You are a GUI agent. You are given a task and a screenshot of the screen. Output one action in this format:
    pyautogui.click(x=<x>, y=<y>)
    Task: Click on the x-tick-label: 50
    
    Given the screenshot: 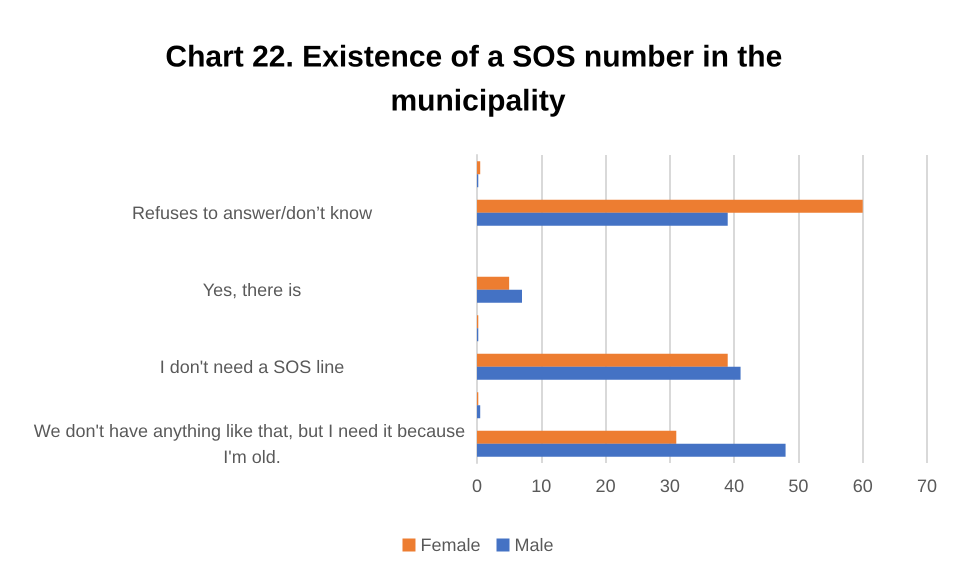 What is the action you would take?
    pyautogui.click(x=798, y=486)
    